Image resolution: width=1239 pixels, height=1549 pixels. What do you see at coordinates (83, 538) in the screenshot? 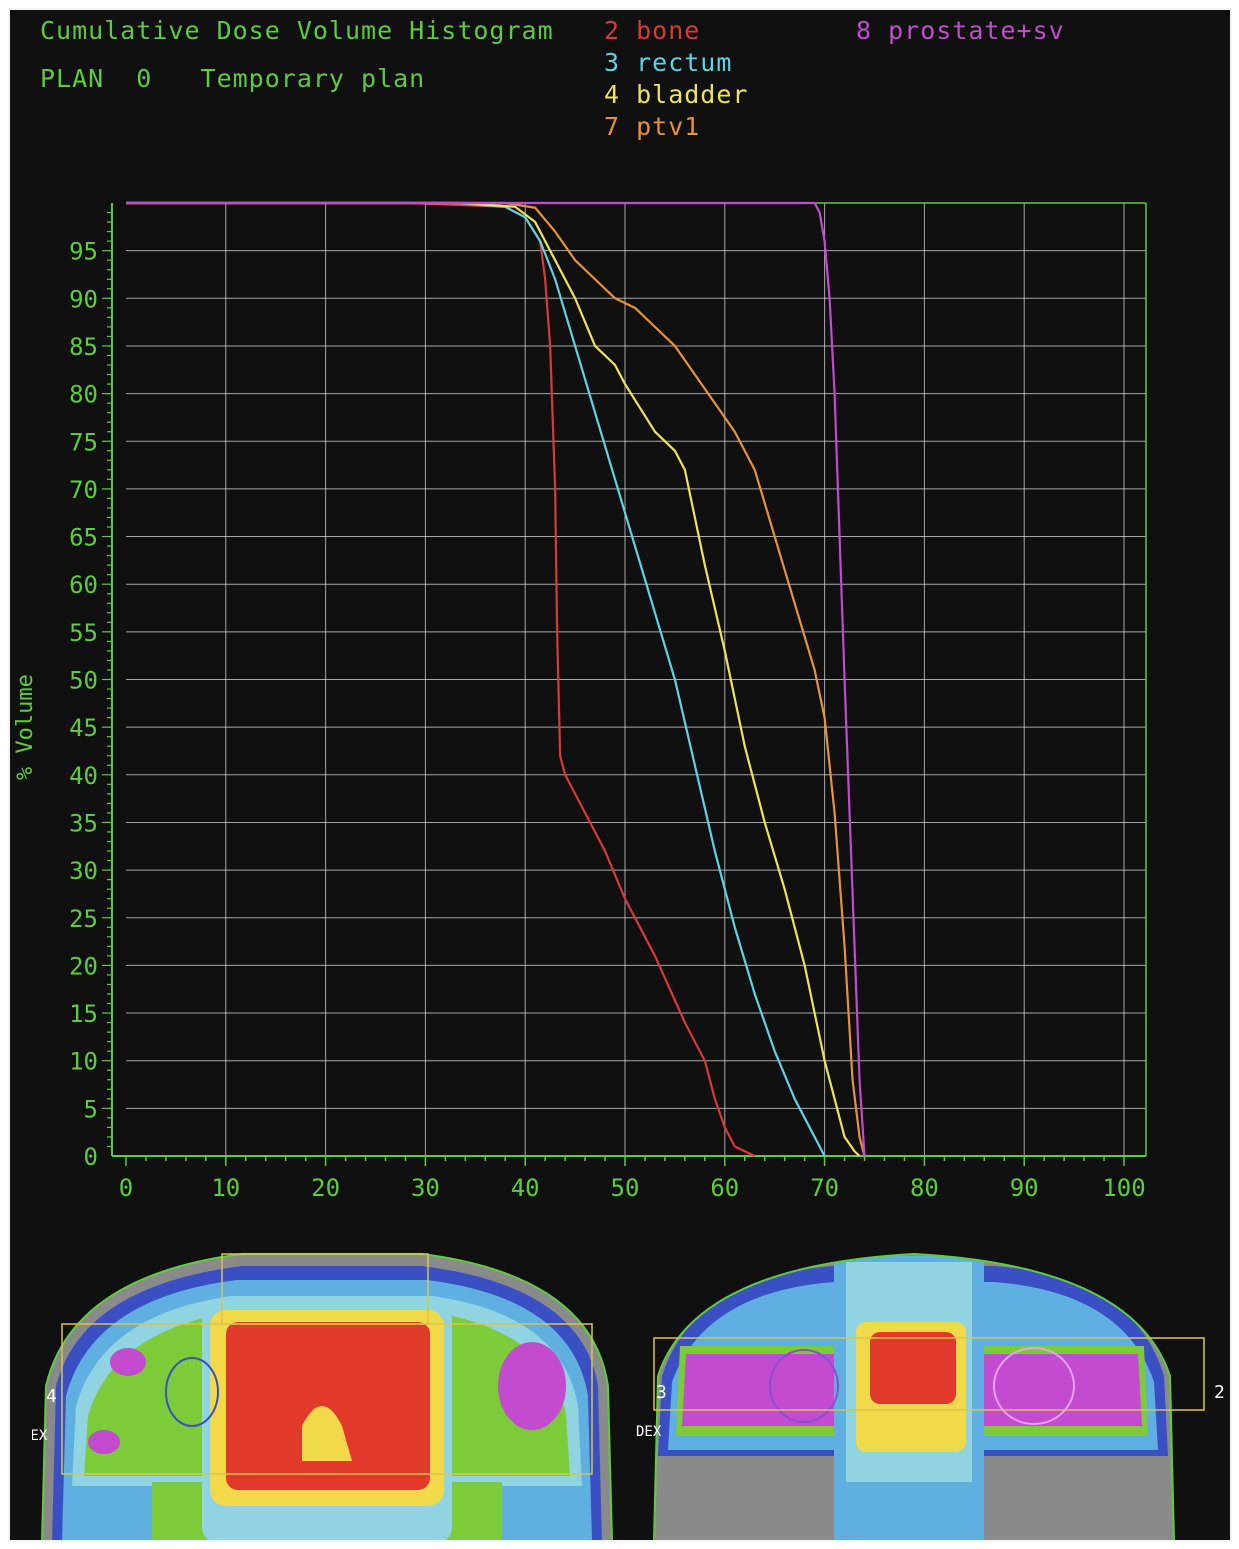
I see `y-tick-label: 65` at bounding box center [83, 538].